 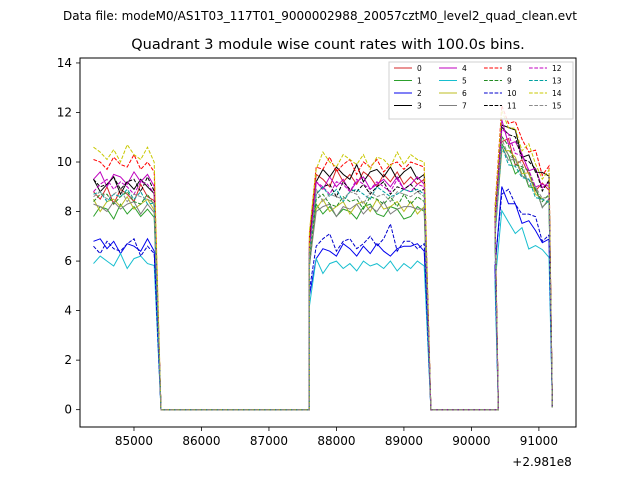 What do you see at coordinates (64, 63) in the screenshot?
I see `y-tick-label: 14` at bounding box center [64, 63].